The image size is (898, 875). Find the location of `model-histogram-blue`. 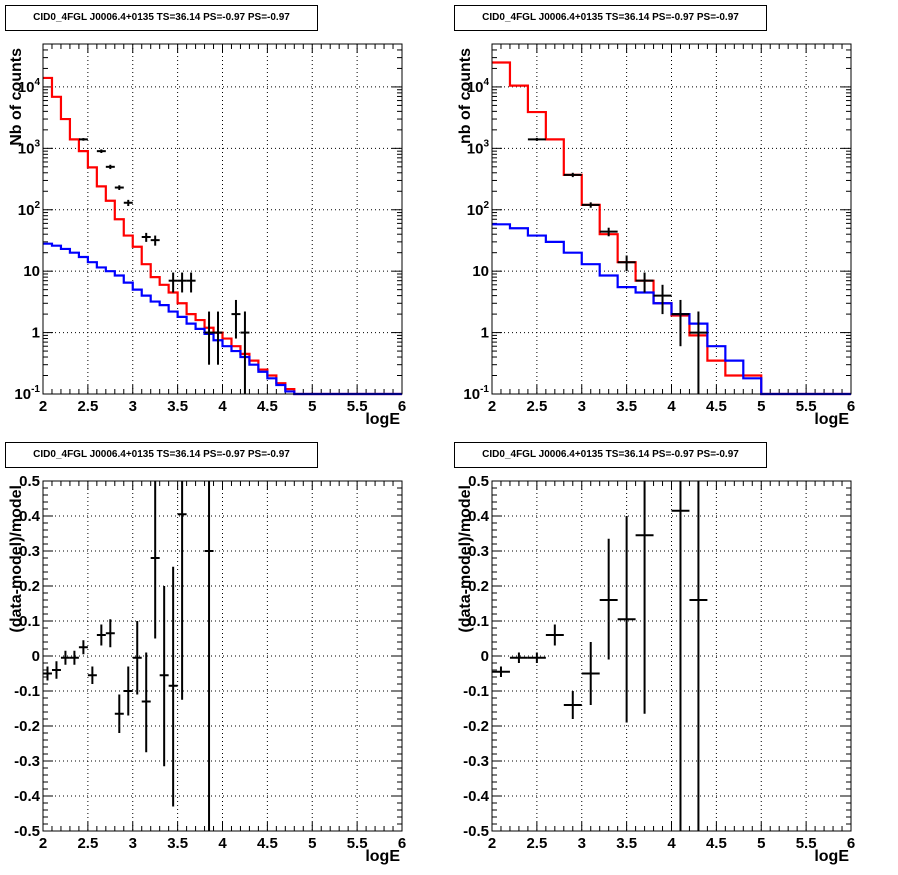

model-histogram-blue is located at coordinates (222, 319).